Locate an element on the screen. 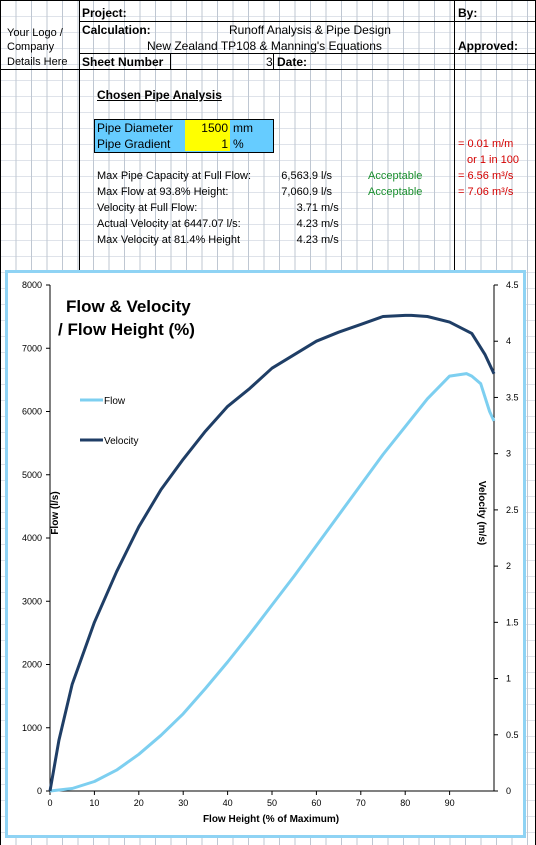 The height and width of the screenshot is (845, 536). x-tick-label: 40 is located at coordinates (228, 803).